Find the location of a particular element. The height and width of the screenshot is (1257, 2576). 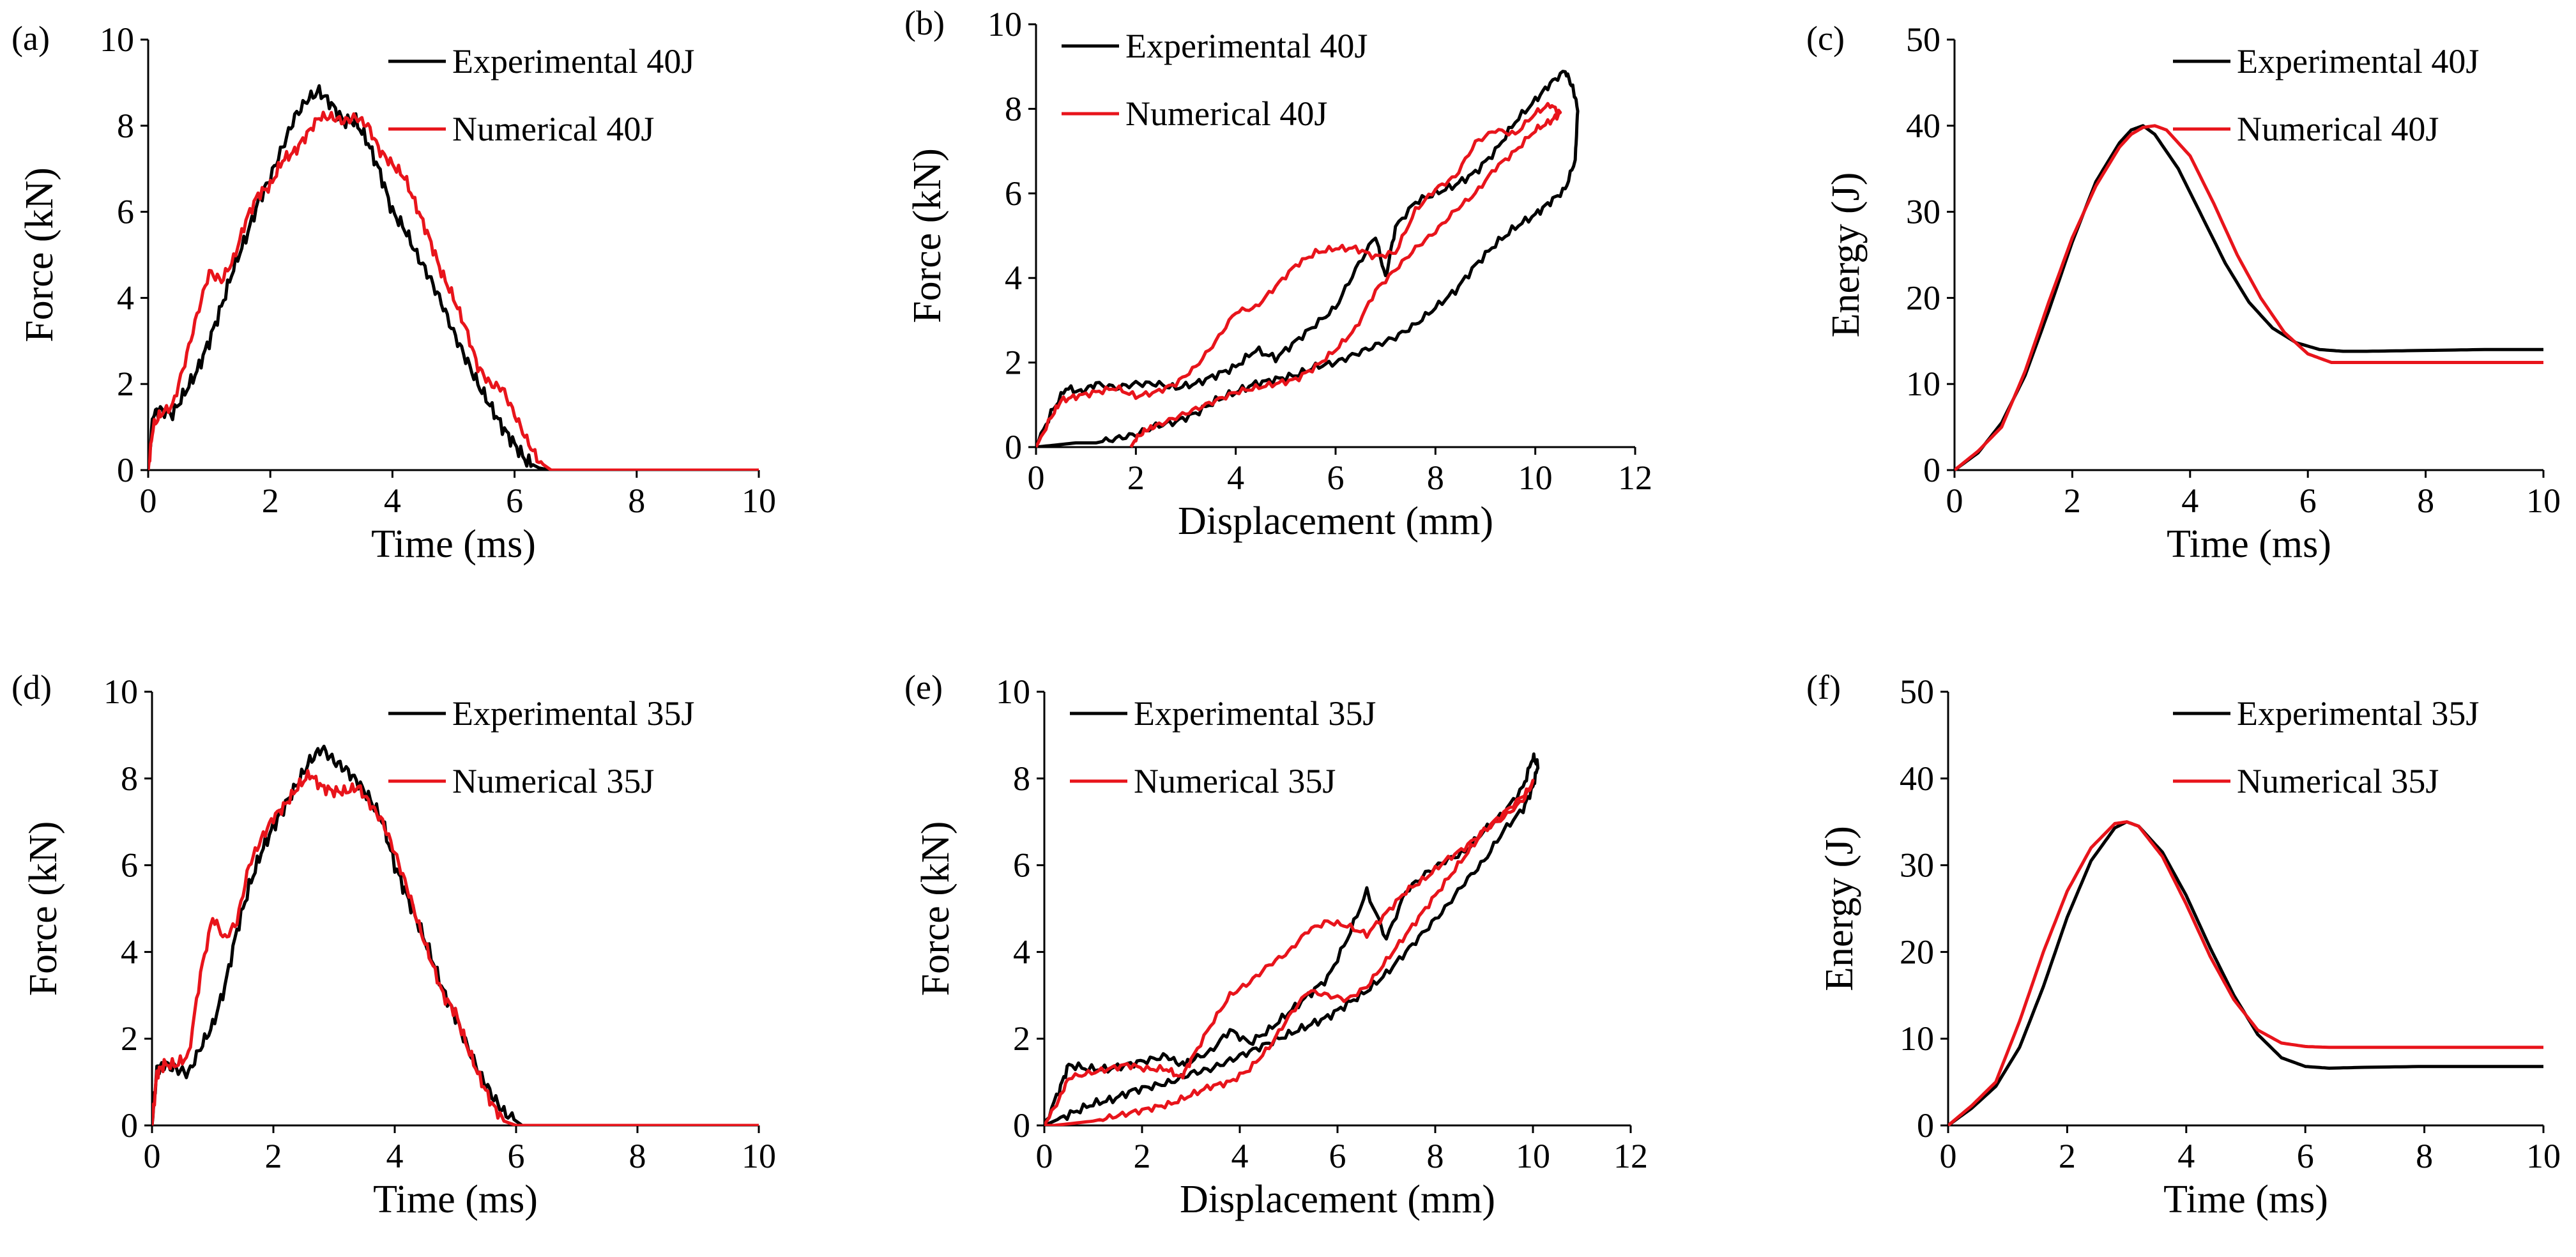

x-axis-label: Displacement (mm) is located at coordinates (1337, 1199).